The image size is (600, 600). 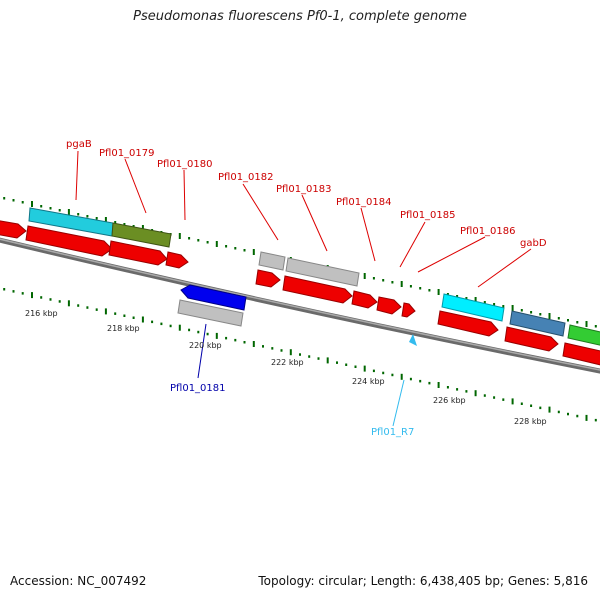 I want to click on scale-label: 228 kbp, so click(x=530, y=421).